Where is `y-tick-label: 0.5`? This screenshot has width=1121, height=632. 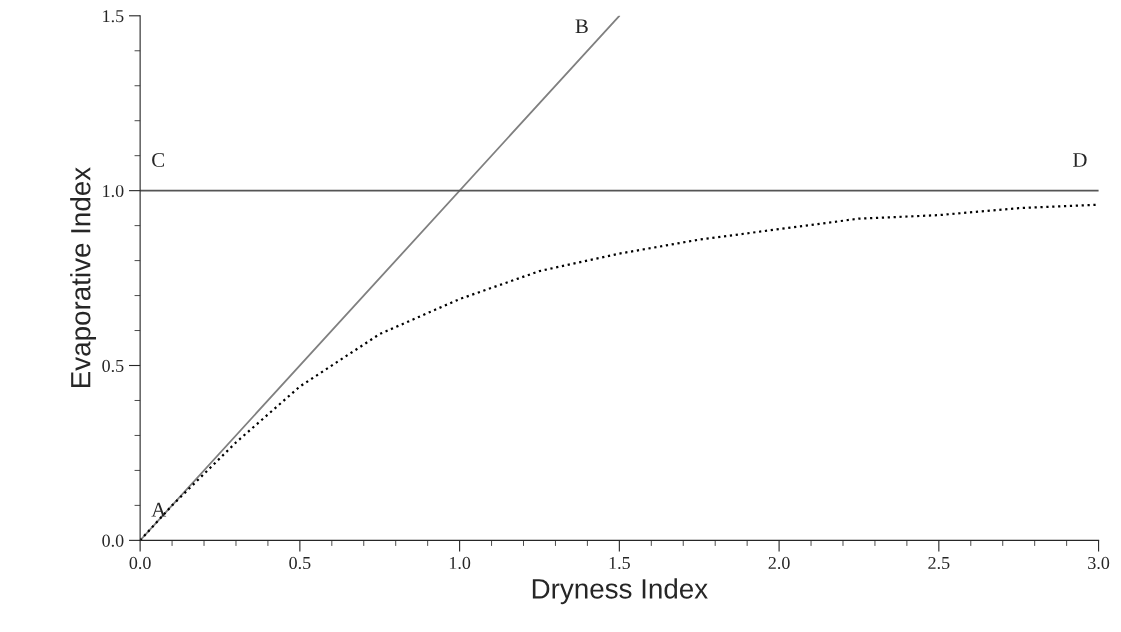
y-tick-label: 0.5 is located at coordinates (113, 366).